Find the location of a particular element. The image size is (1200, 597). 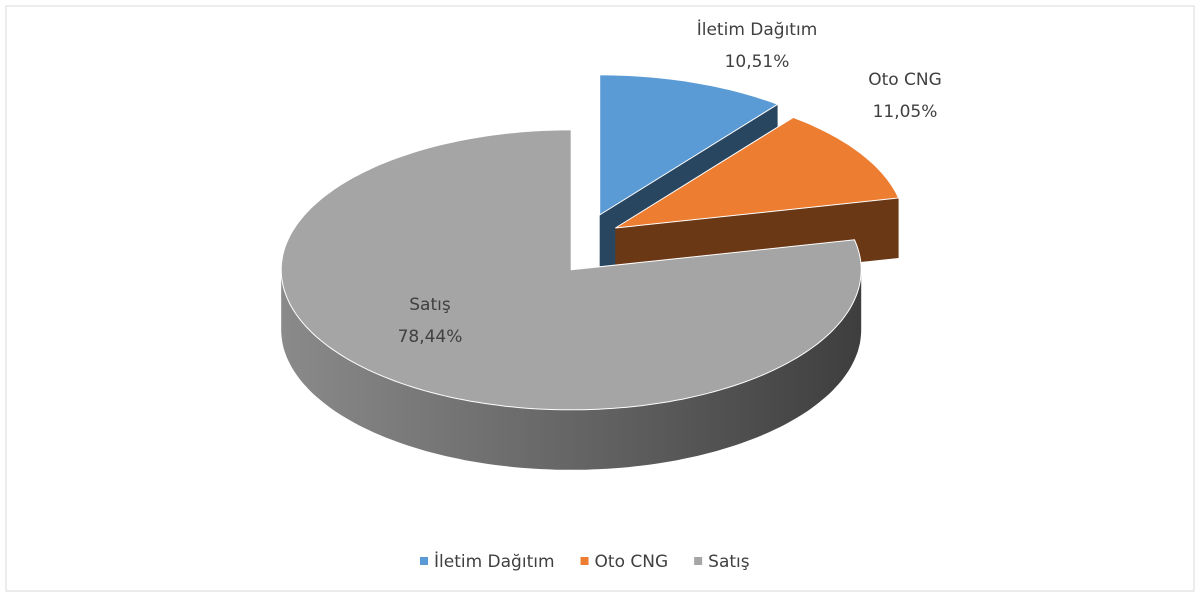

legend-label: Oto CNG is located at coordinates (632, 562).